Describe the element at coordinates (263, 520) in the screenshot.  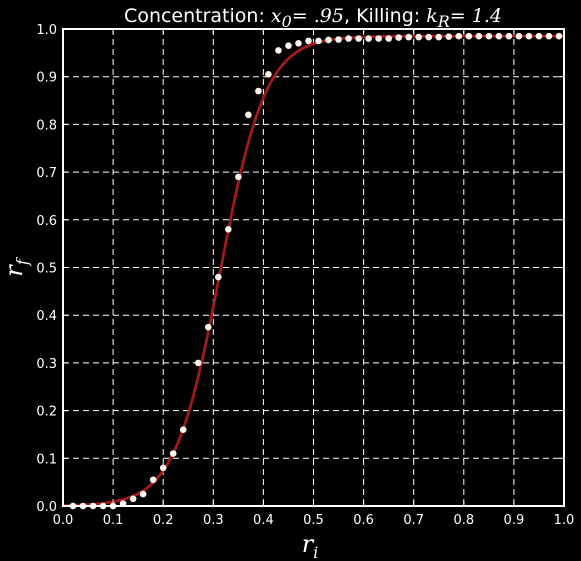
I see `x-tick-label: 0.4` at that location.